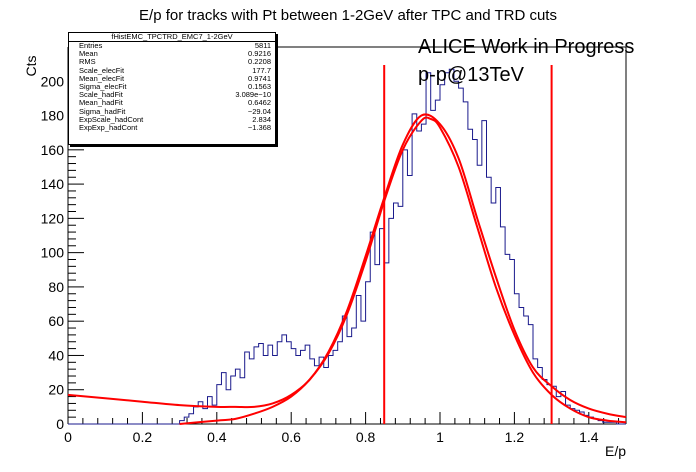 The image size is (696, 472). What do you see at coordinates (589, 437) in the screenshot?
I see `x-tick-label: 1.4` at bounding box center [589, 437].